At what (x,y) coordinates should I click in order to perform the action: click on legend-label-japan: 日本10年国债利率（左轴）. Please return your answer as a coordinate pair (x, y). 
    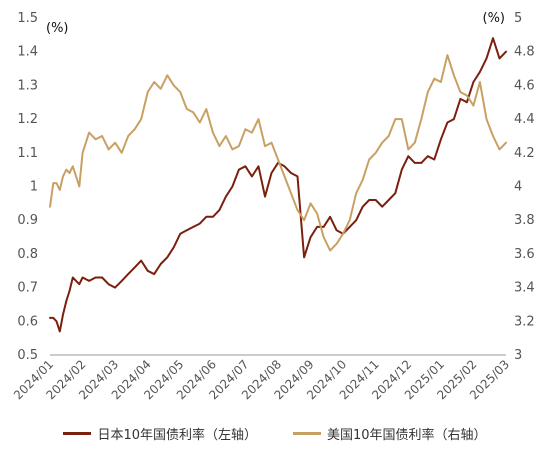
    Looking at the image, I should click on (177, 435).